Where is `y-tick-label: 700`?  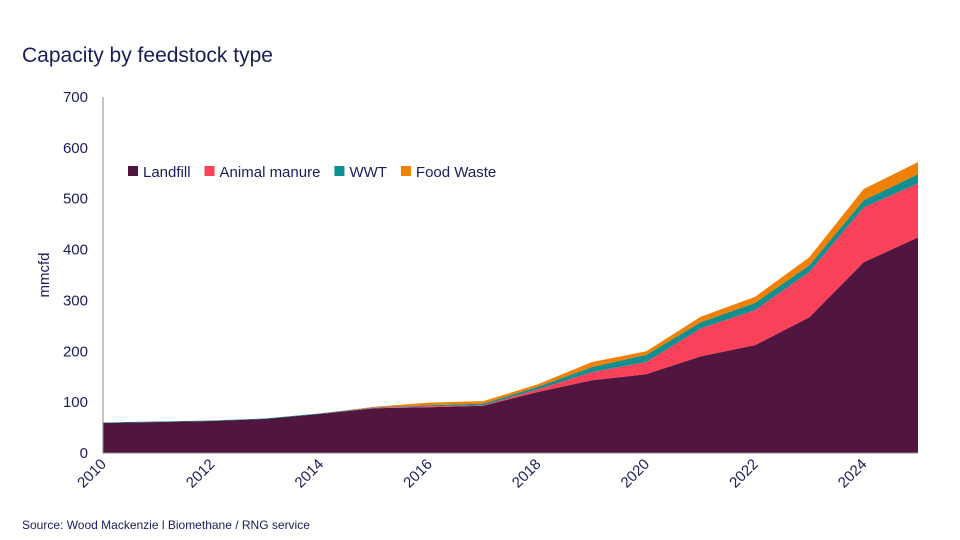 y-tick-label: 700 is located at coordinates (75, 97).